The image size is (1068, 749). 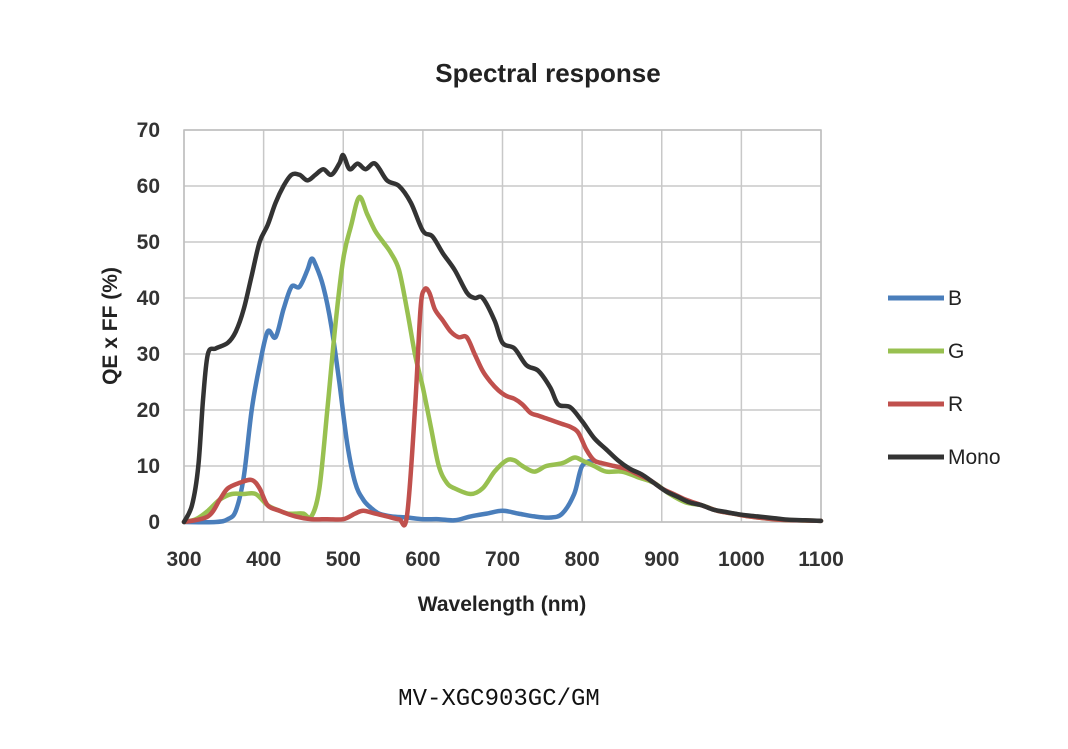 What do you see at coordinates (944, 378) in the screenshot?
I see `legend: B G R Mono` at bounding box center [944, 378].